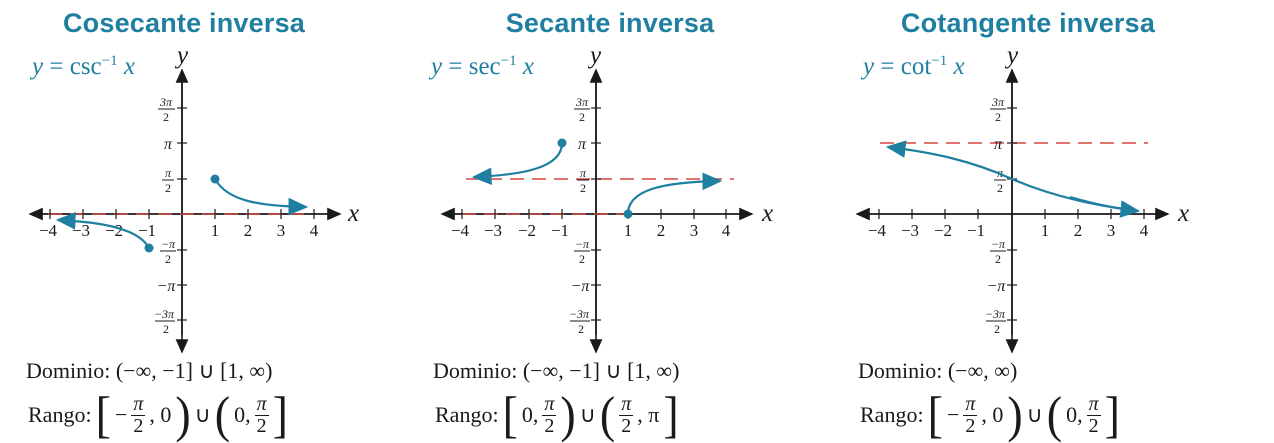  What do you see at coordinates (938, 370) in the screenshot?
I see `domain-text: Dominio: (−∞, ∞)` at bounding box center [938, 370].